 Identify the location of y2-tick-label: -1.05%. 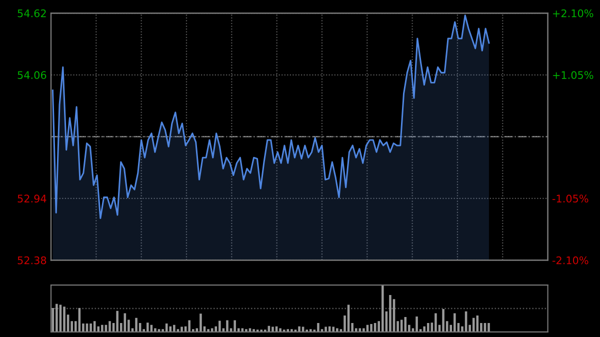
(570, 198).